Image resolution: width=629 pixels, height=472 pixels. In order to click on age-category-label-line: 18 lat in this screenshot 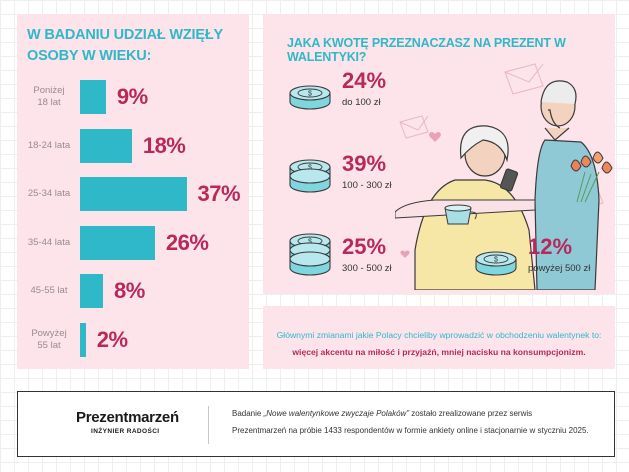, I will do `click(49, 102)`.